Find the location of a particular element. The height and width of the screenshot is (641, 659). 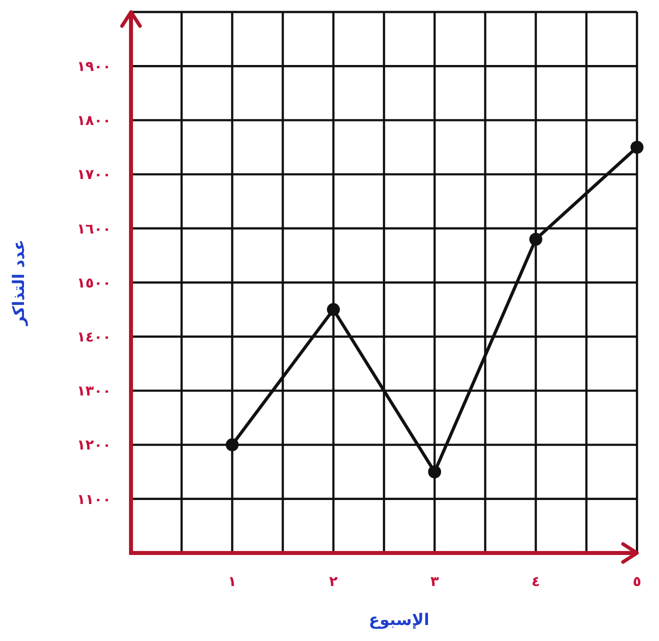

x-tick-label: ٢ is located at coordinates (333, 582).